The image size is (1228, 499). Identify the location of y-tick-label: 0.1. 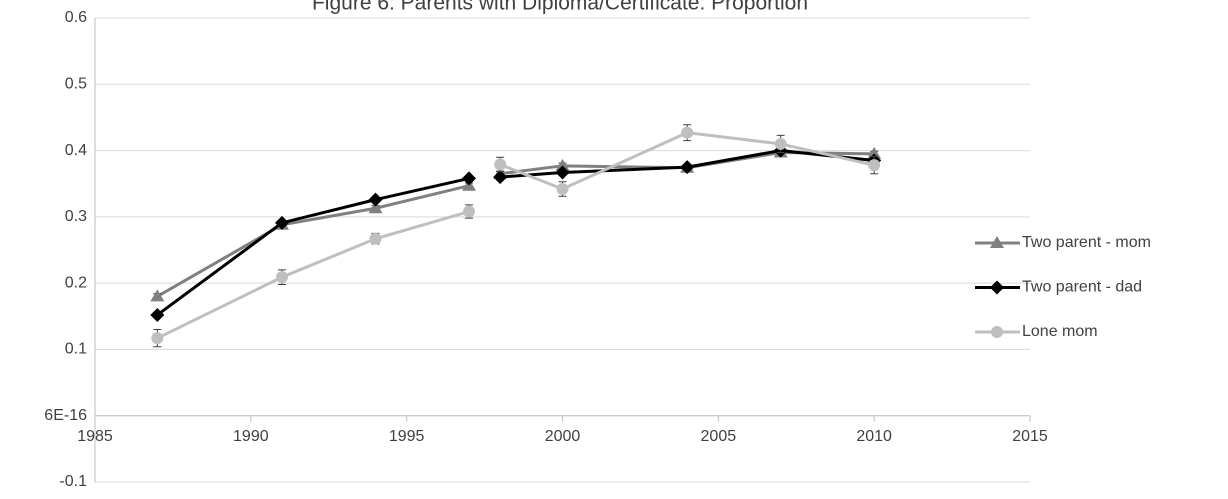
(76, 349).